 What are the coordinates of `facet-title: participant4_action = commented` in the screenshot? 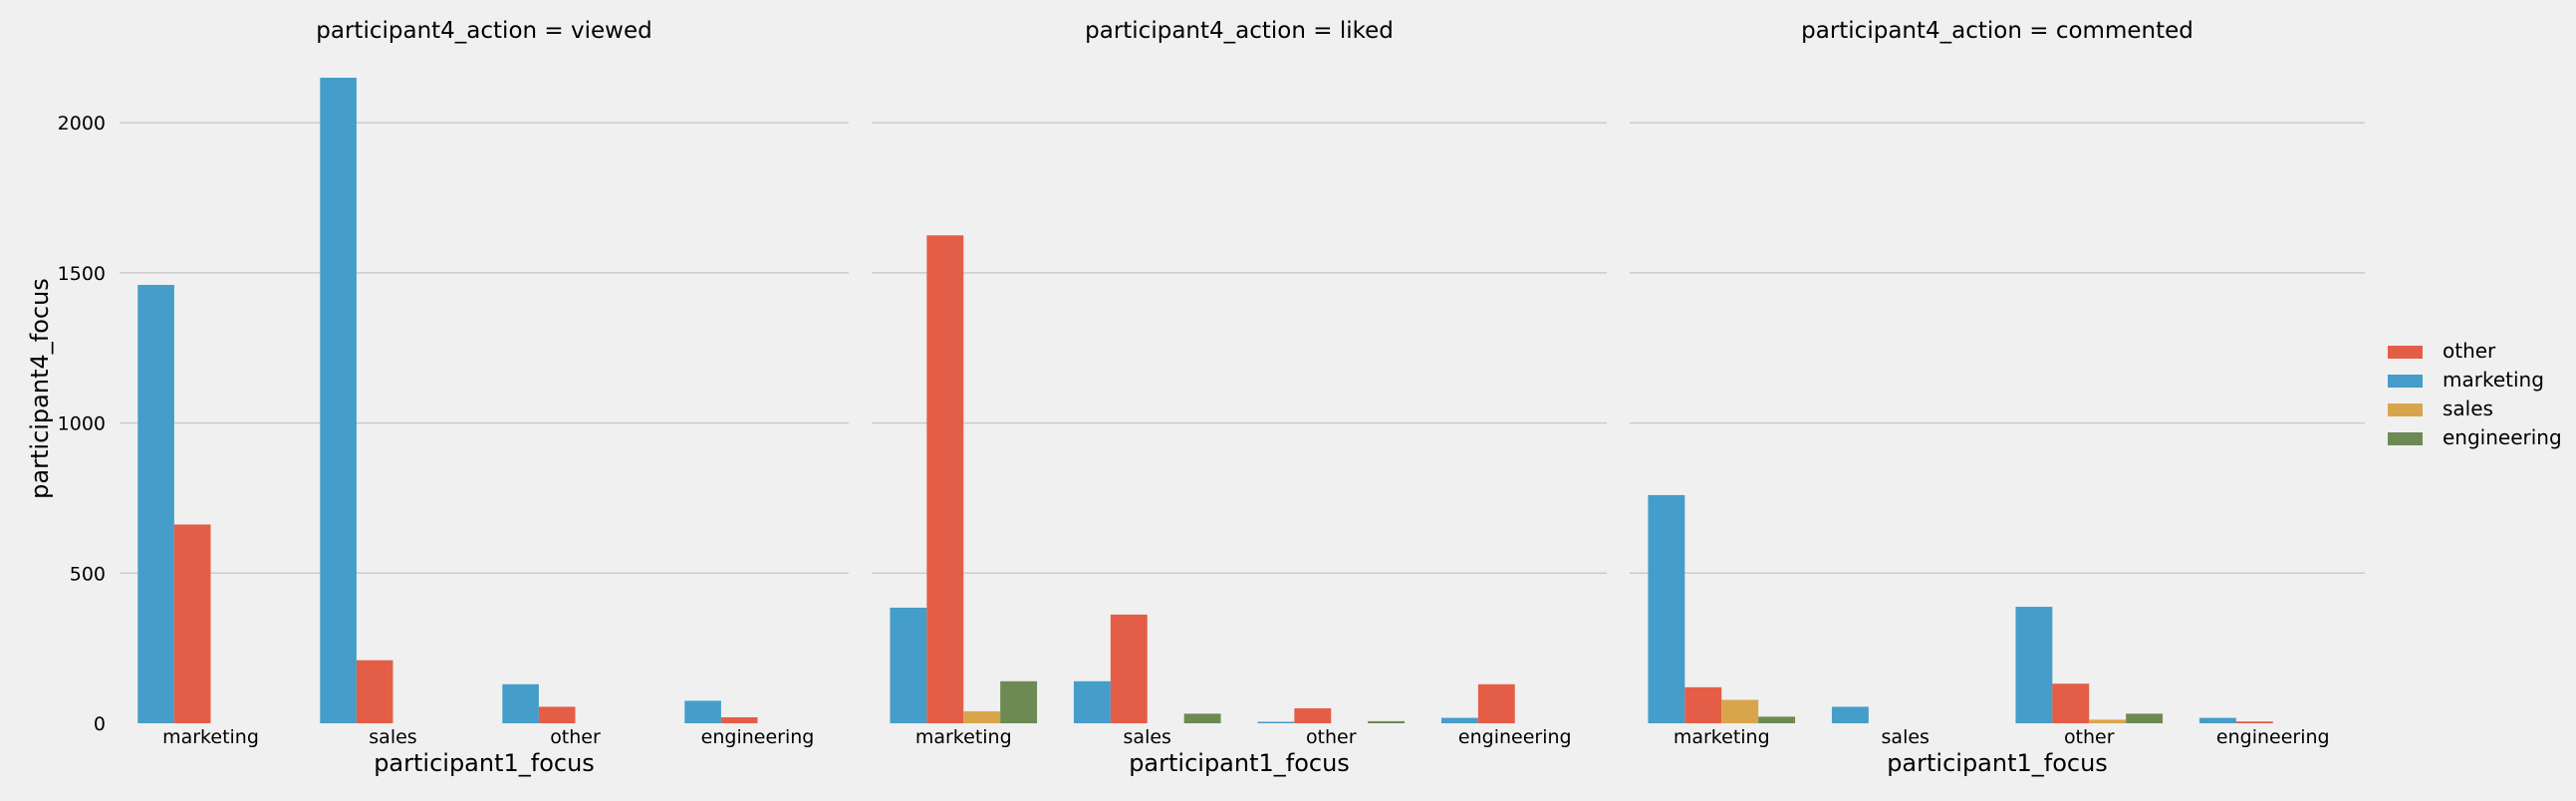 It's located at (1997, 31).